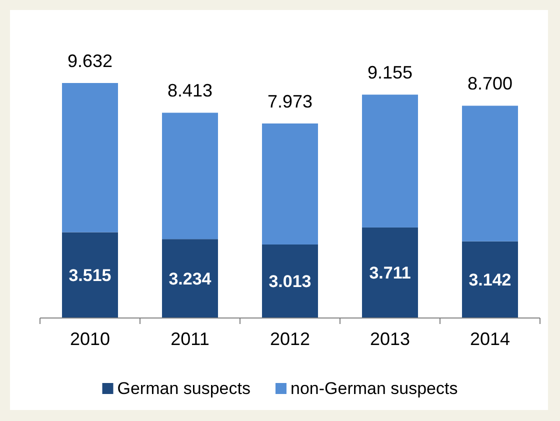  Describe the element at coordinates (390, 72) in the screenshot. I see `total-label: 9.155` at that location.